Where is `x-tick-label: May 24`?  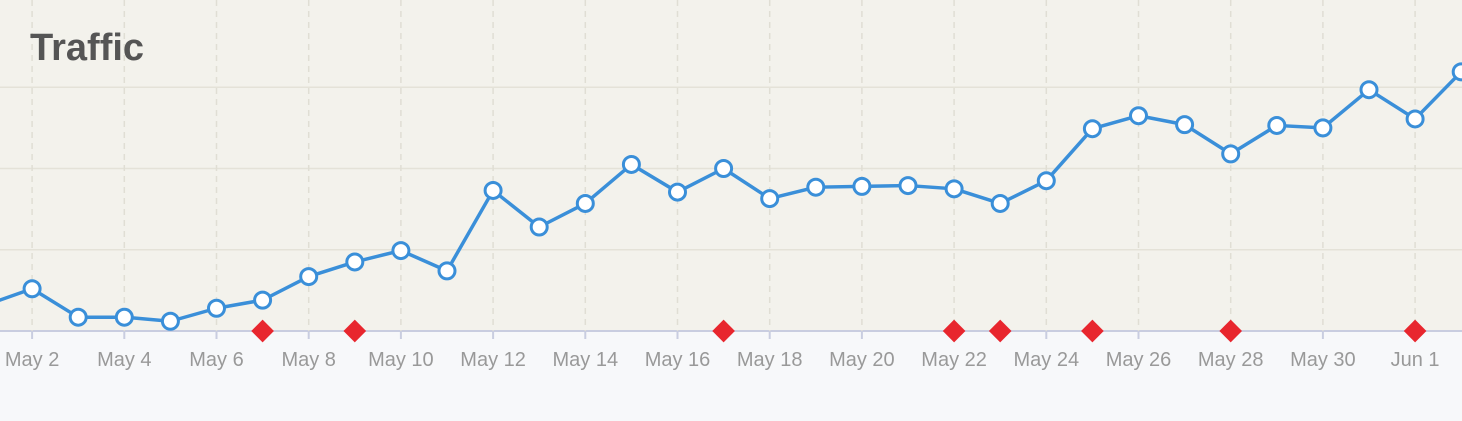
x-tick-label: May 24 is located at coordinates (1046, 360).